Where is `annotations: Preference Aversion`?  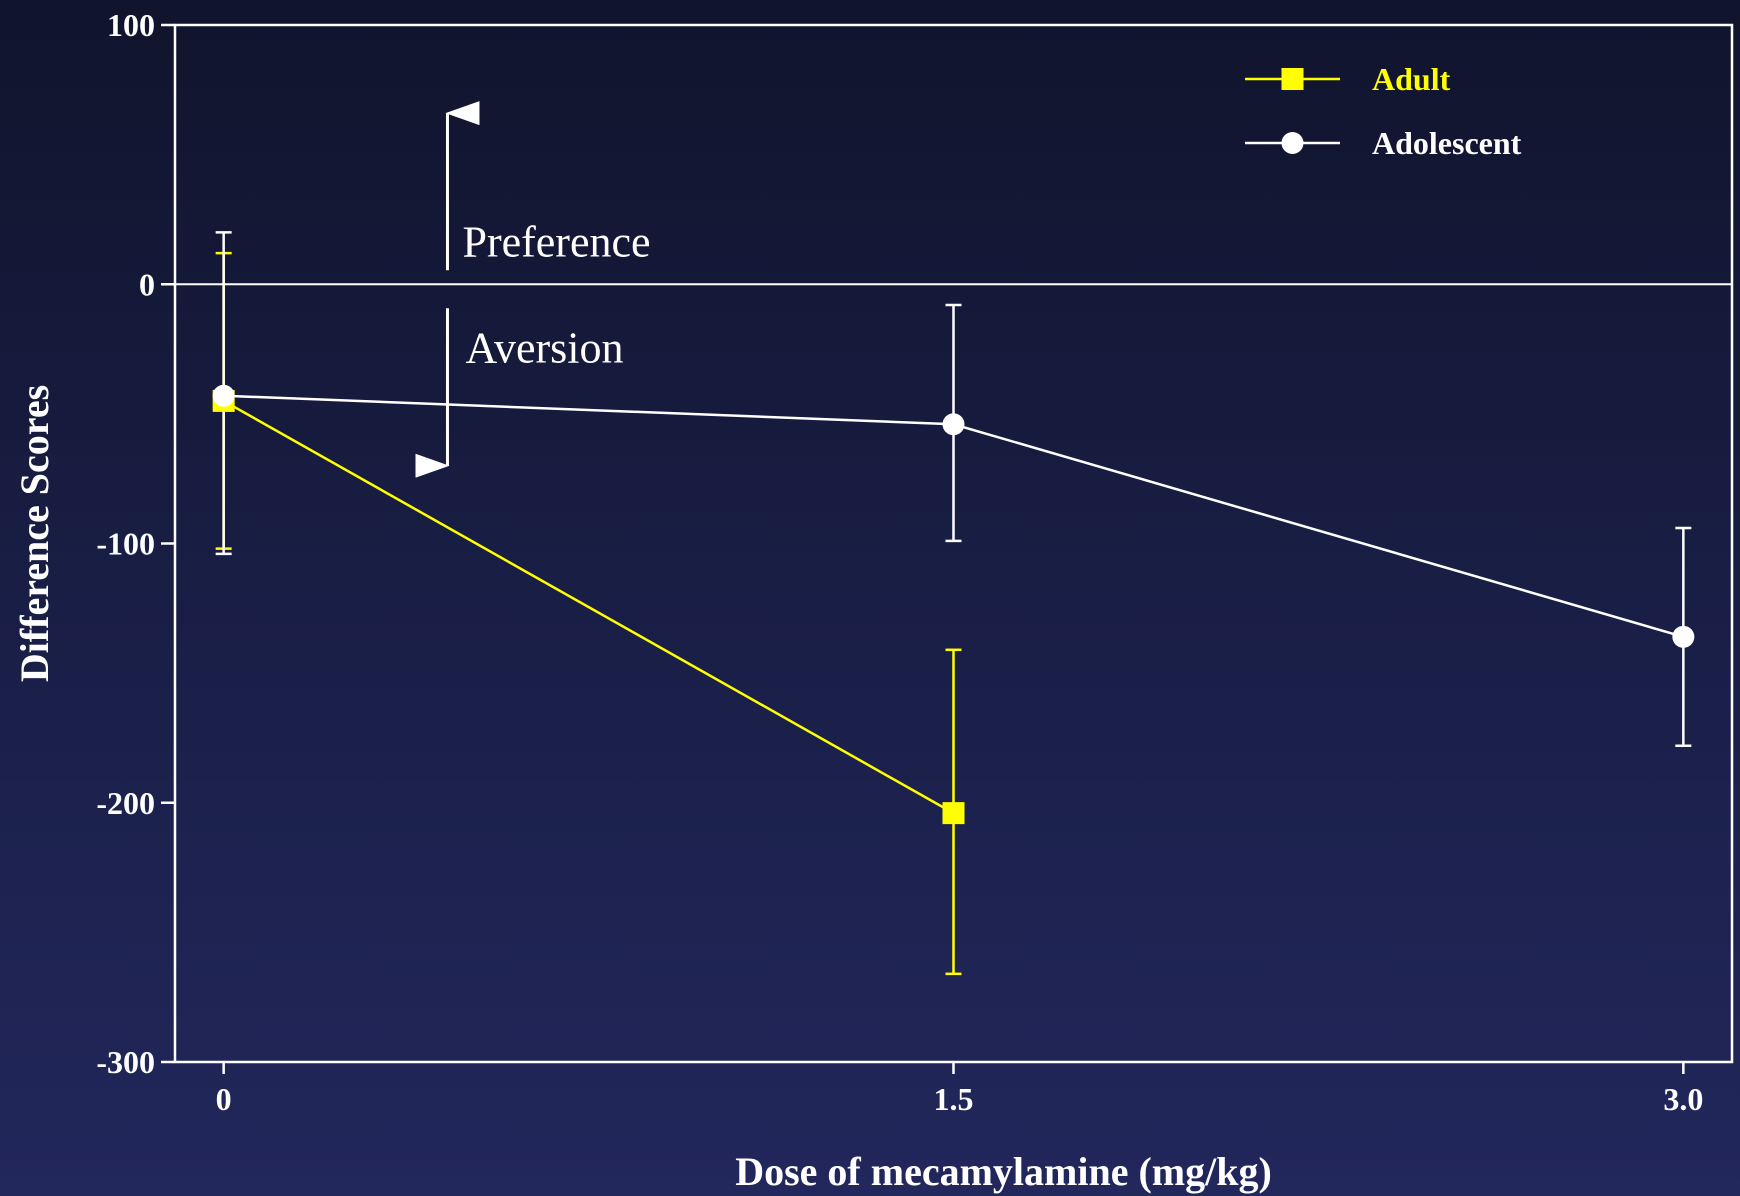 annotations: Preference Aversion is located at coordinates (533, 289).